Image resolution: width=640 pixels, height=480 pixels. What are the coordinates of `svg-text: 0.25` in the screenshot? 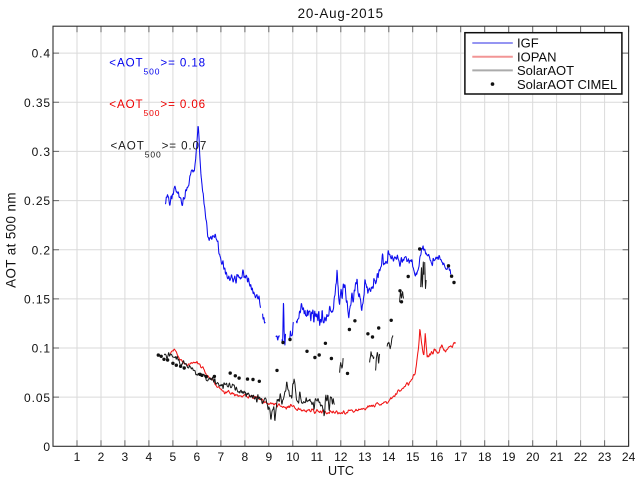 It's located at (37, 201).